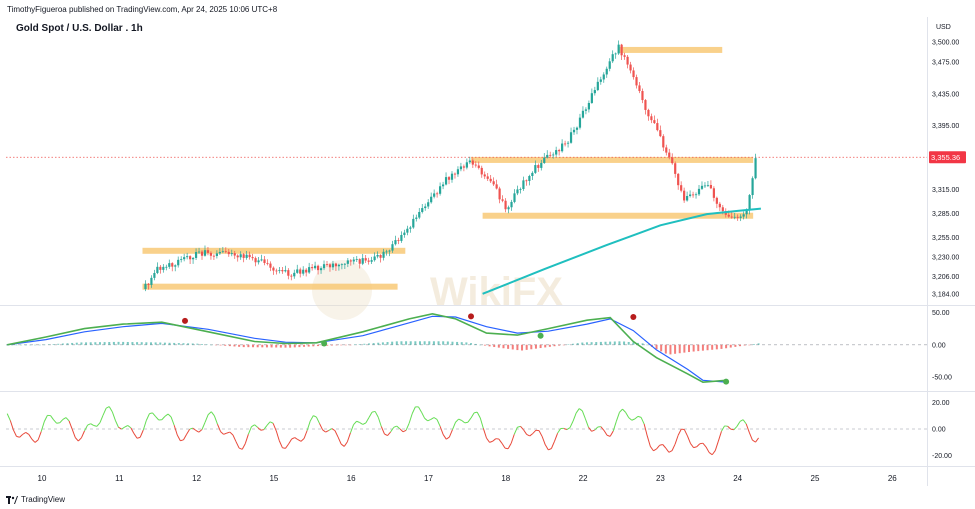  I want to click on macd-cross-marker, so click(324, 343).